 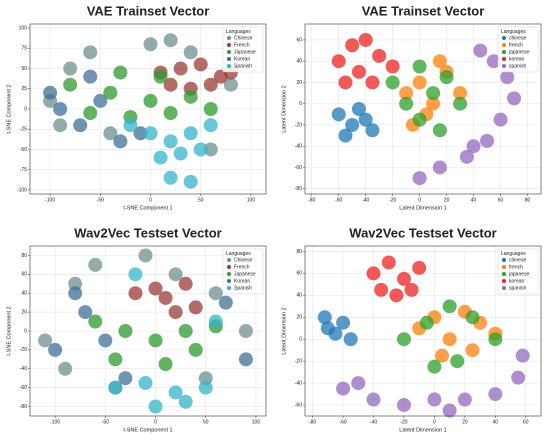 I want to click on x-tick-label: -50, so click(x=100, y=200).